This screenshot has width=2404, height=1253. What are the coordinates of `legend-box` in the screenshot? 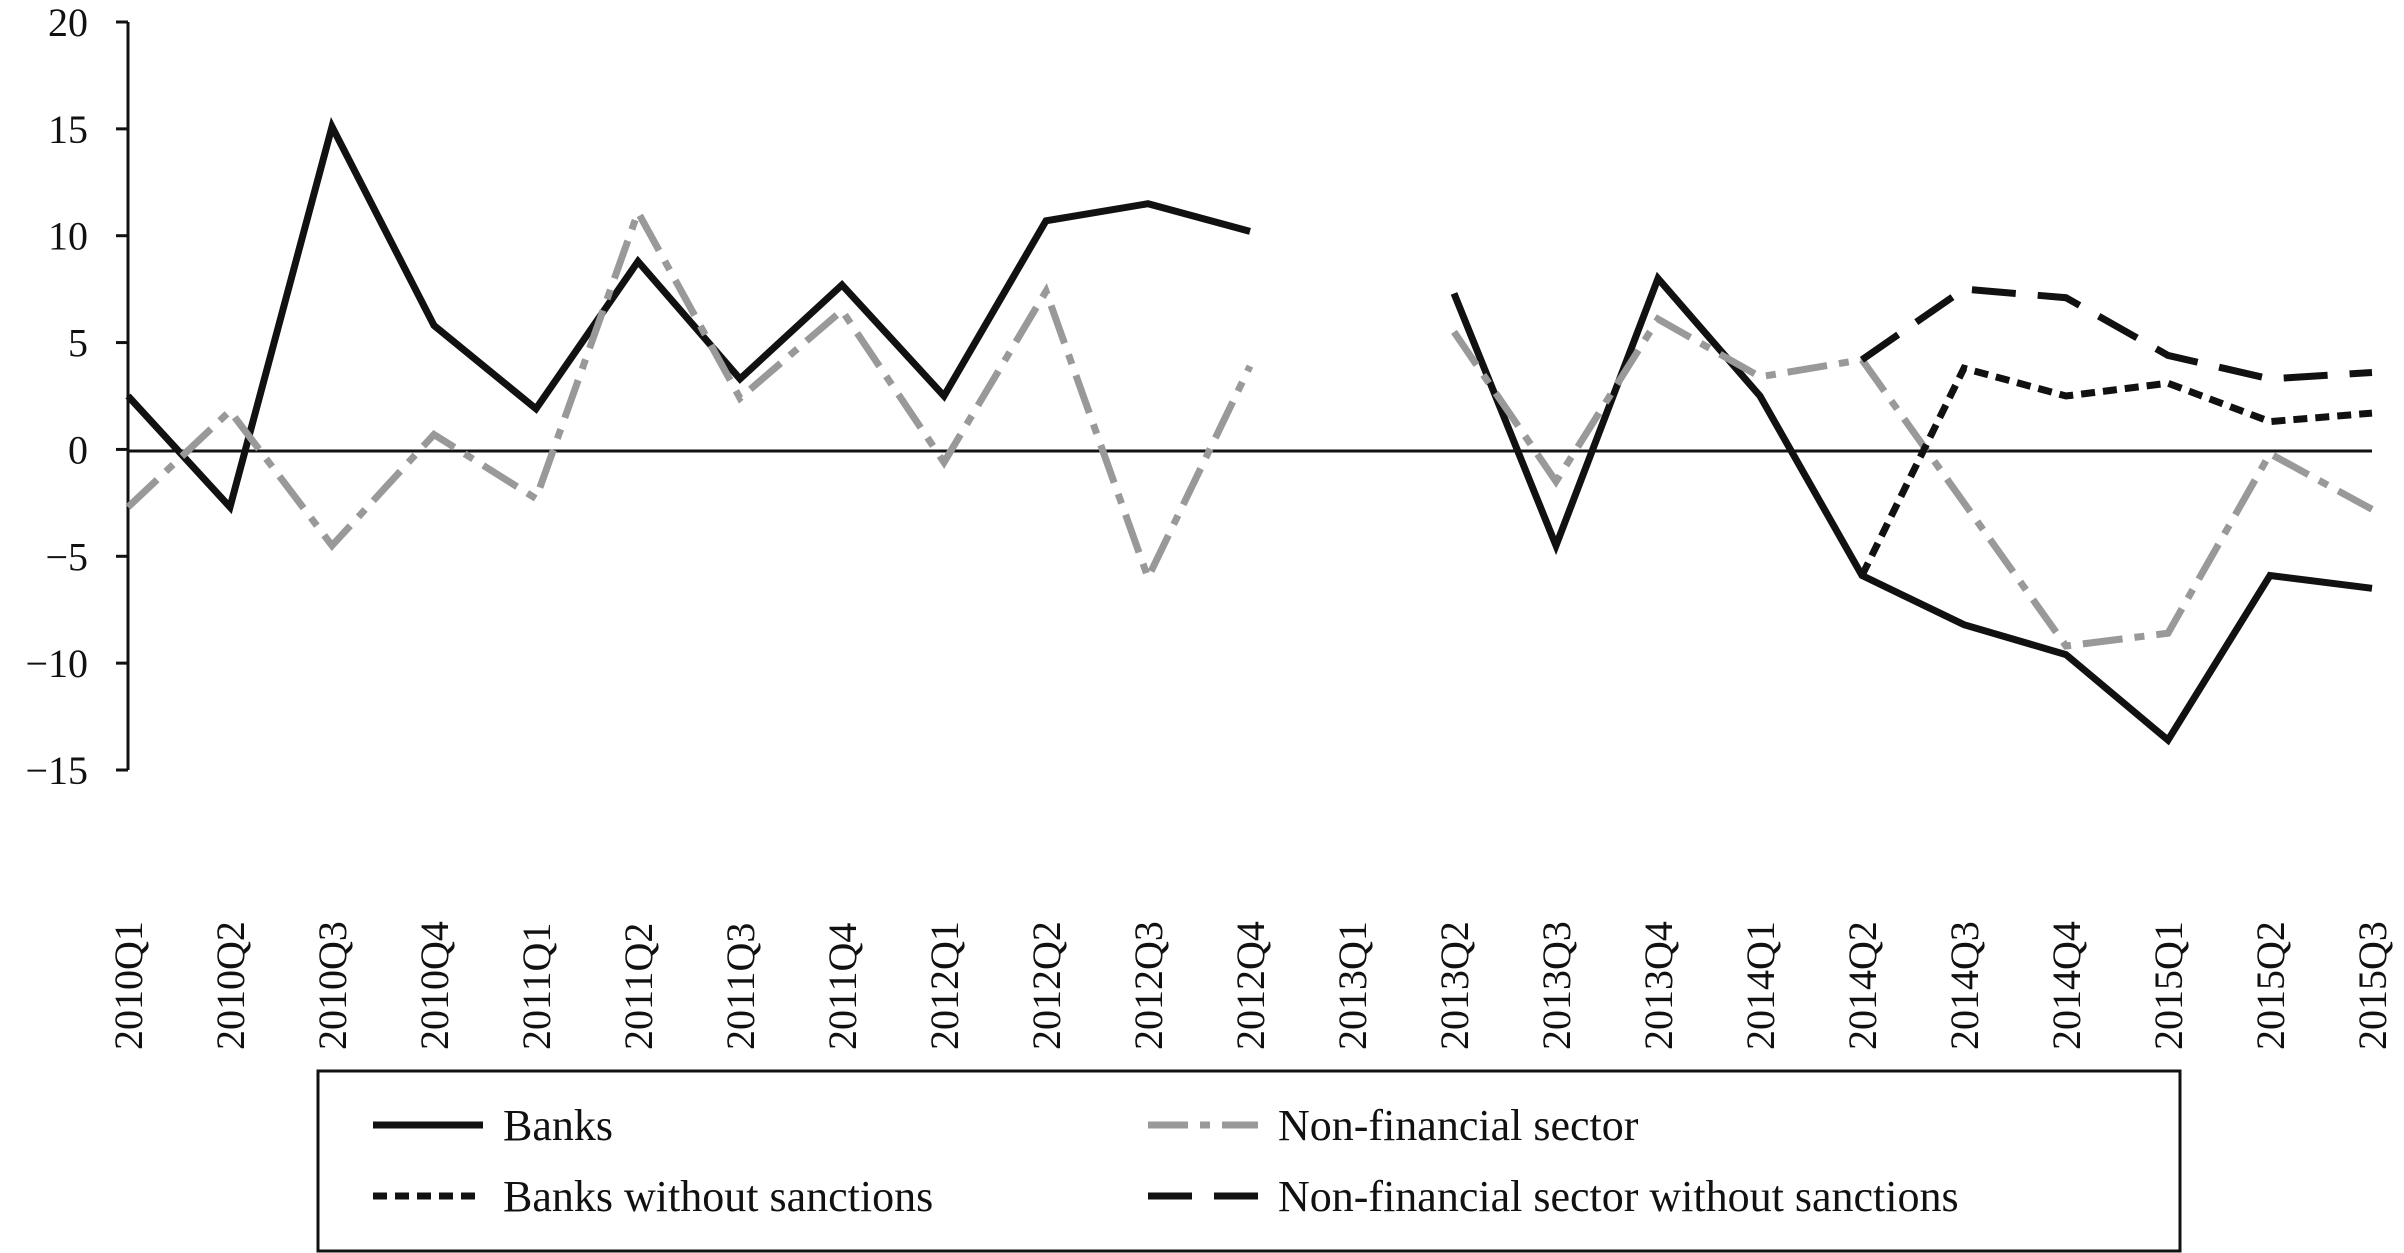 It's located at (1249, 1161).